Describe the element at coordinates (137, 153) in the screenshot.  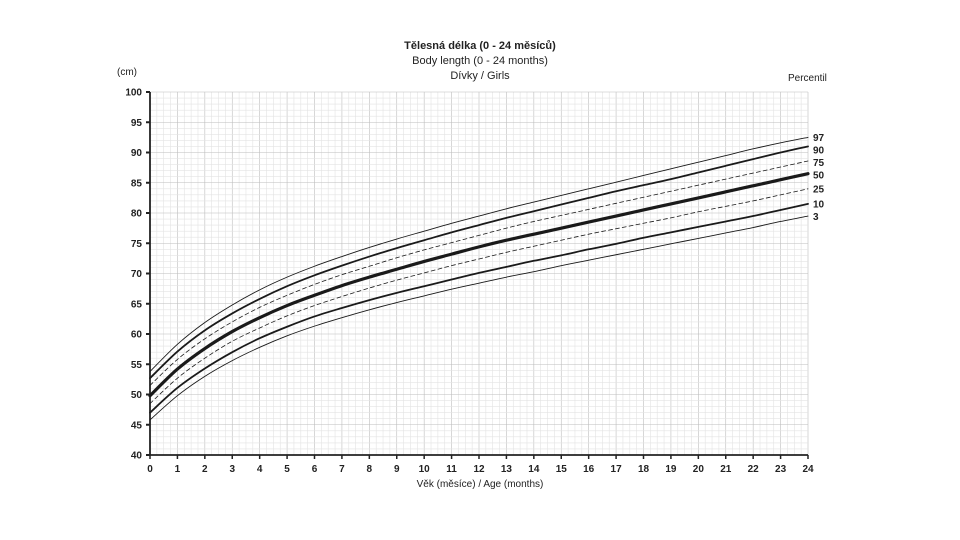
I see `y-tick-label: 90` at that location.